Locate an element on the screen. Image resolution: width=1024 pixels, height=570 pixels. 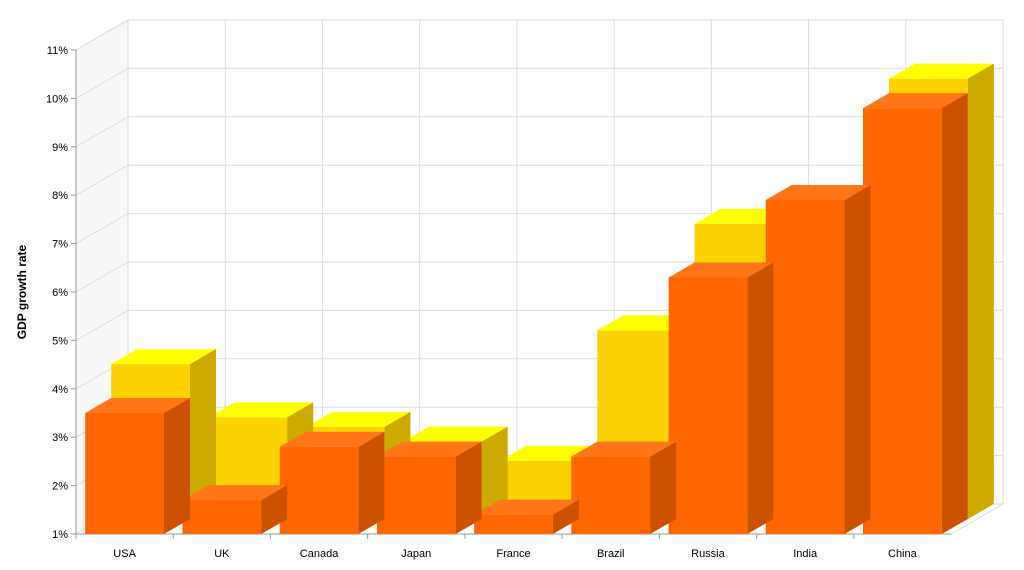
y-tick-label: 8% is located at coordinates (60, 196).